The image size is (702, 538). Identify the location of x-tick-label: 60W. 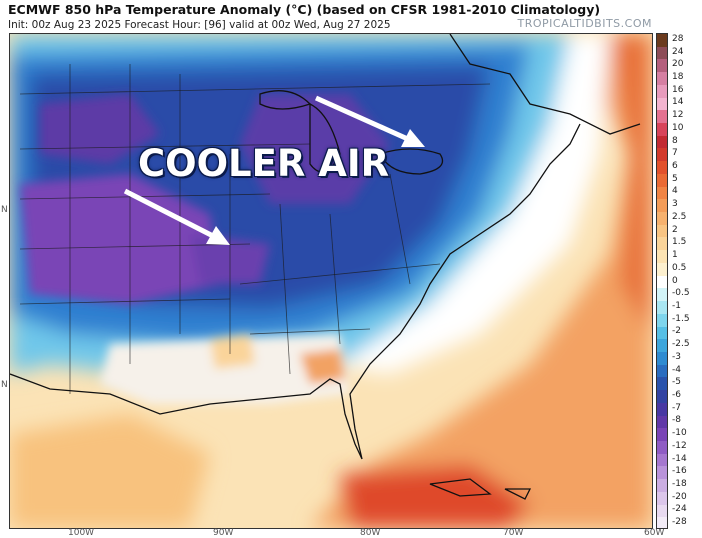
(654, 533).